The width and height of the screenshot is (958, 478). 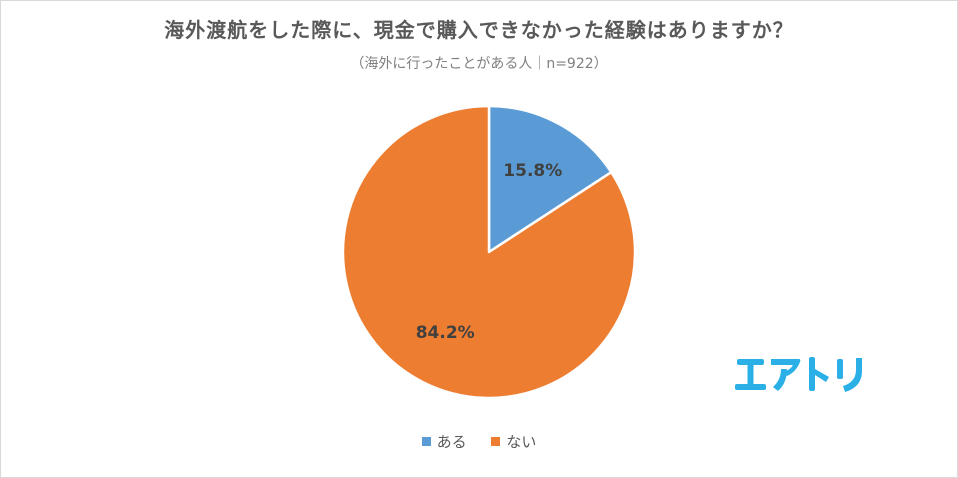 I want to click on data-label-nai: 84.2%, so click(x=445, y=333).